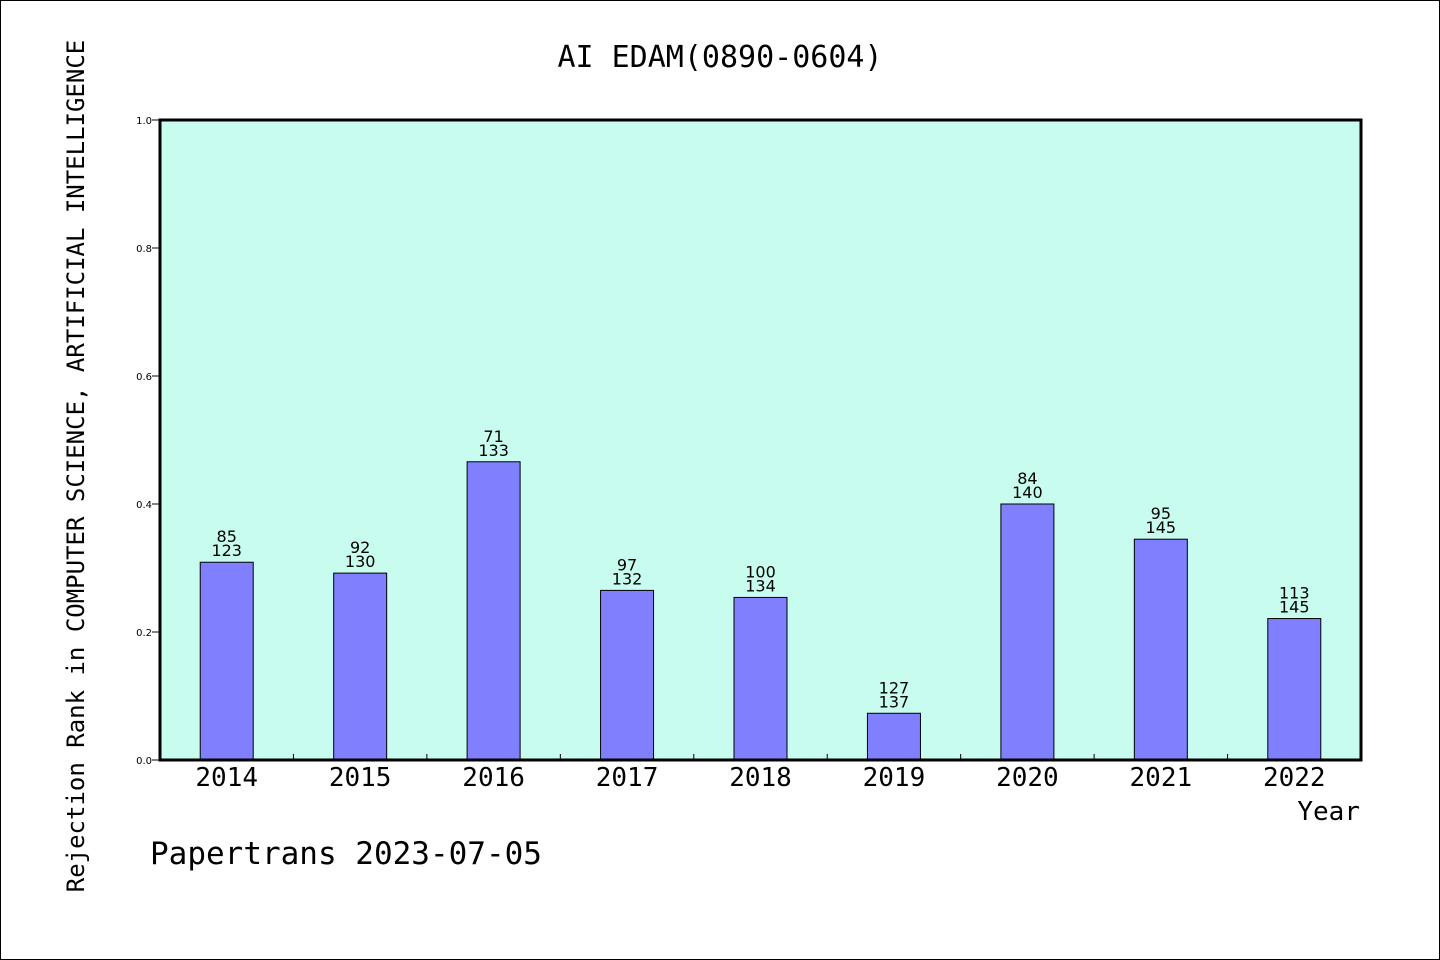 The width and height of the screenshot is (1440, 960). Describe the element at coordinates (894, 701) in the screenshot. I see `bar-label-bottom: 137` at that location.